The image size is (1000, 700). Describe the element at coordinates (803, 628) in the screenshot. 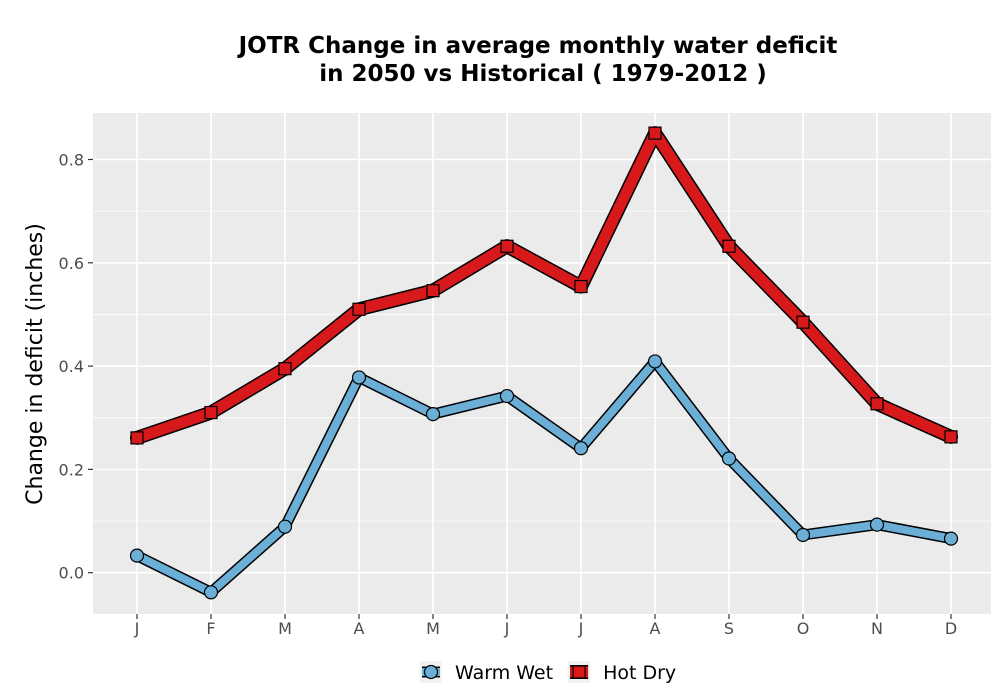

I see `x-tick-label: O` at that location.